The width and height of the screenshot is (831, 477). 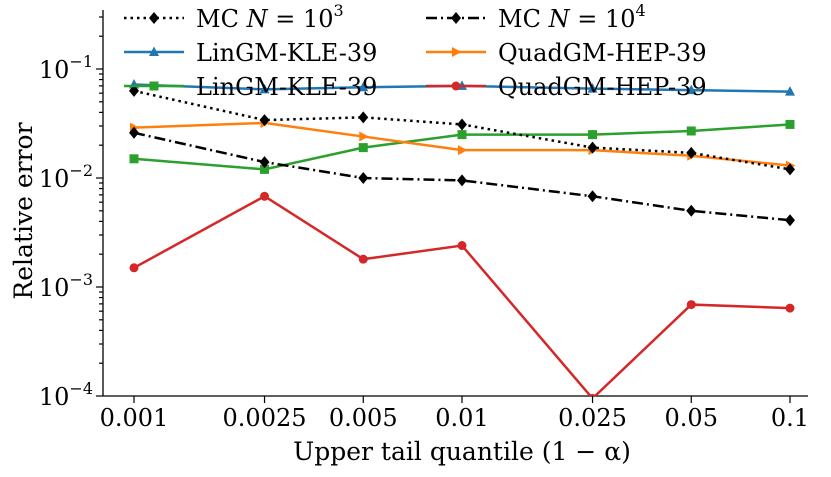 What do you see at coordinates (23, 210) in the screenshot?
I see `y-axis-label: Relative error` at bounding box center [23, 210].